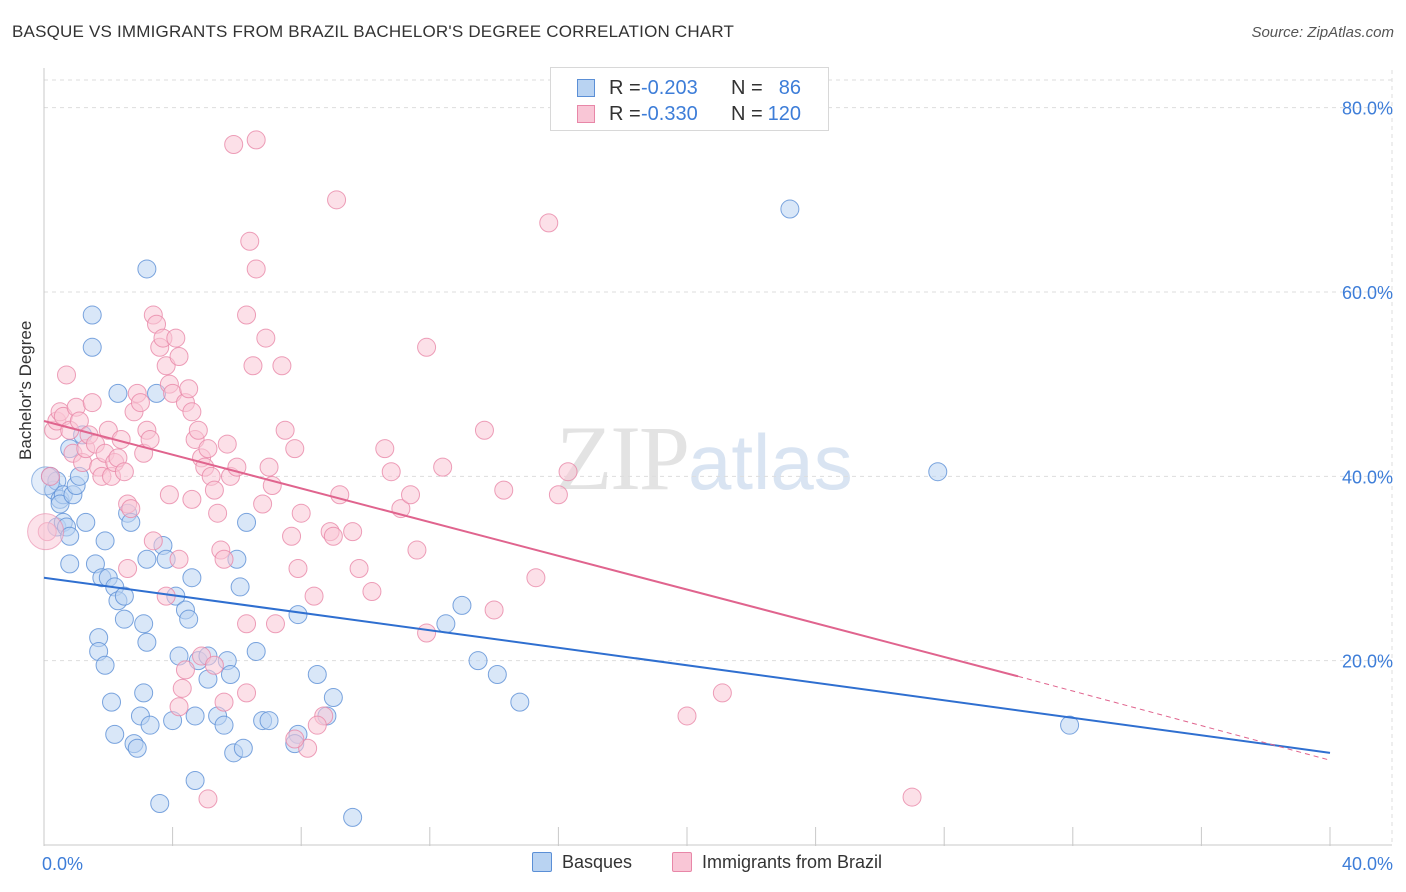 This screenshot has height=892, width=1406. I want to click on stats-legend: R = -0.203 N = 86 R = -0.330 N = 120, so click(689, 99).